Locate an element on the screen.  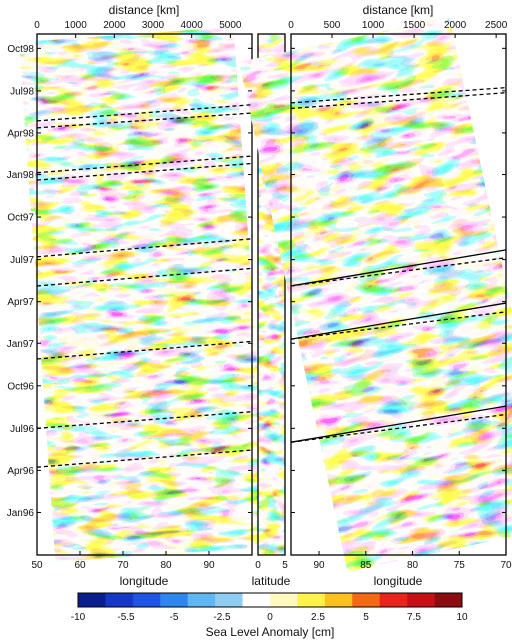
y-tick-label: Jan98 is located at coordinates (21, 175).